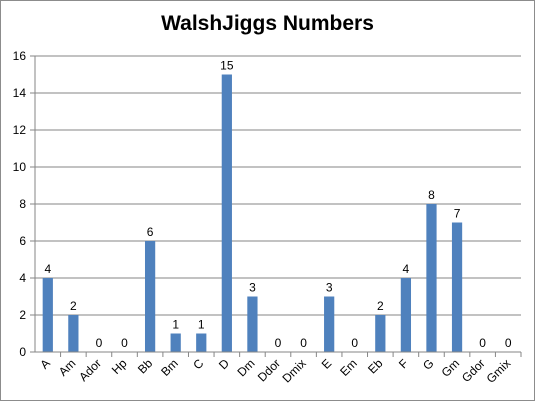  Describe the element at coordinates (119, 366) in the screenshot. I see `x-tick-label: Hp` at that location.